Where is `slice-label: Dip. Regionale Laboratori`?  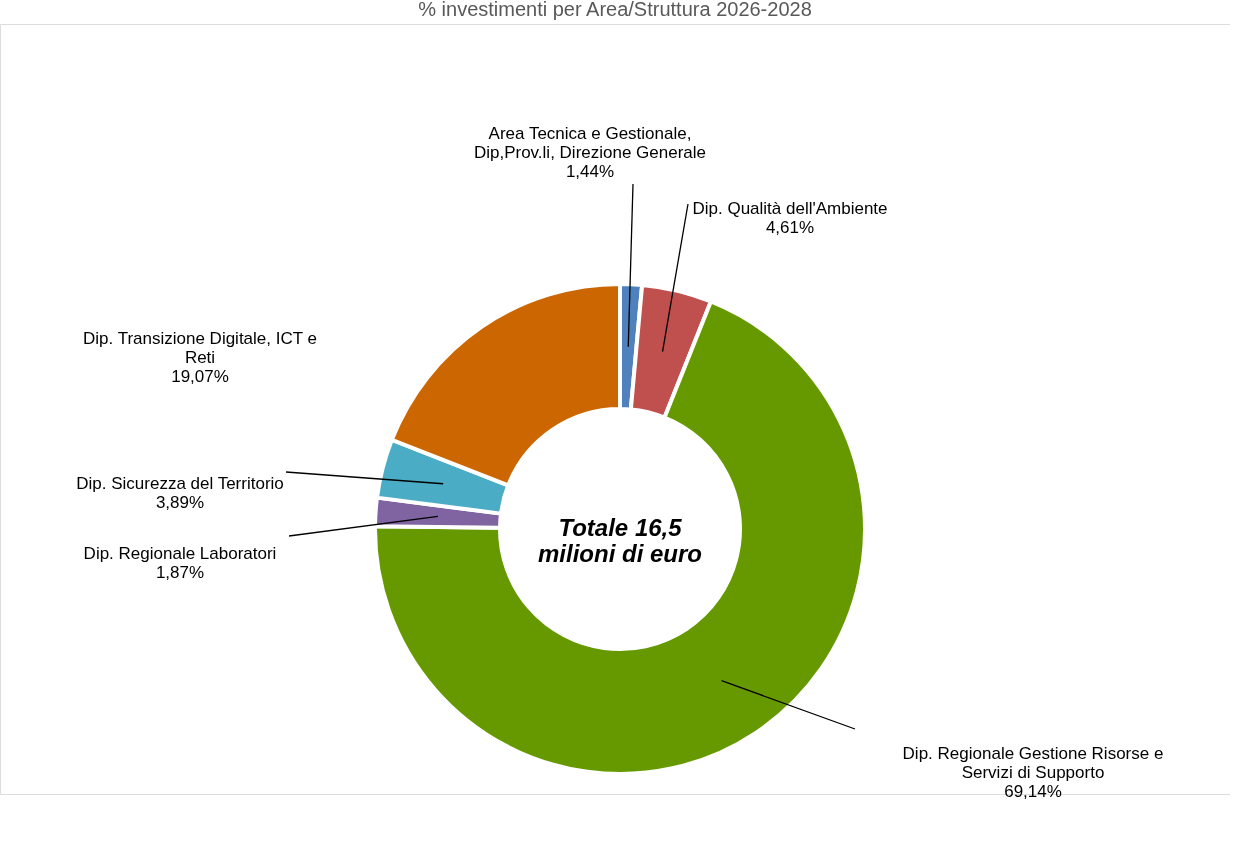 slice-label: Dip. Regionale Laboratori is located at coordinates (180, 553).